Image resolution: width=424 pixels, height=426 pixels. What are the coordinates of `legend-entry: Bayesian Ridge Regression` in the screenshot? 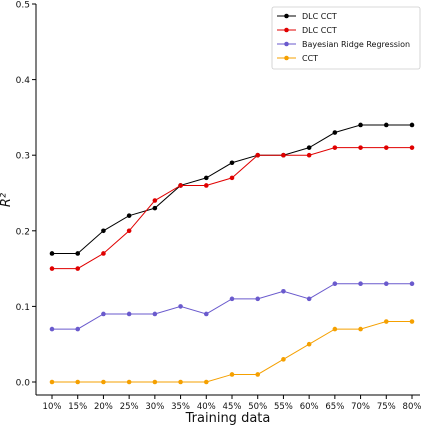 It's located at (343, 44).